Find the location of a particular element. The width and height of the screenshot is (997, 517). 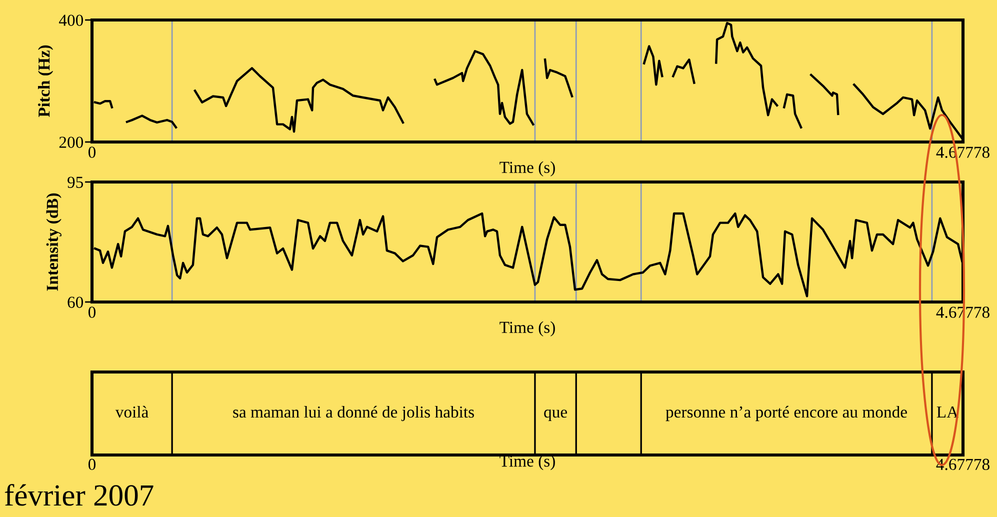

text: 0 is located at coordinates (92, 464).